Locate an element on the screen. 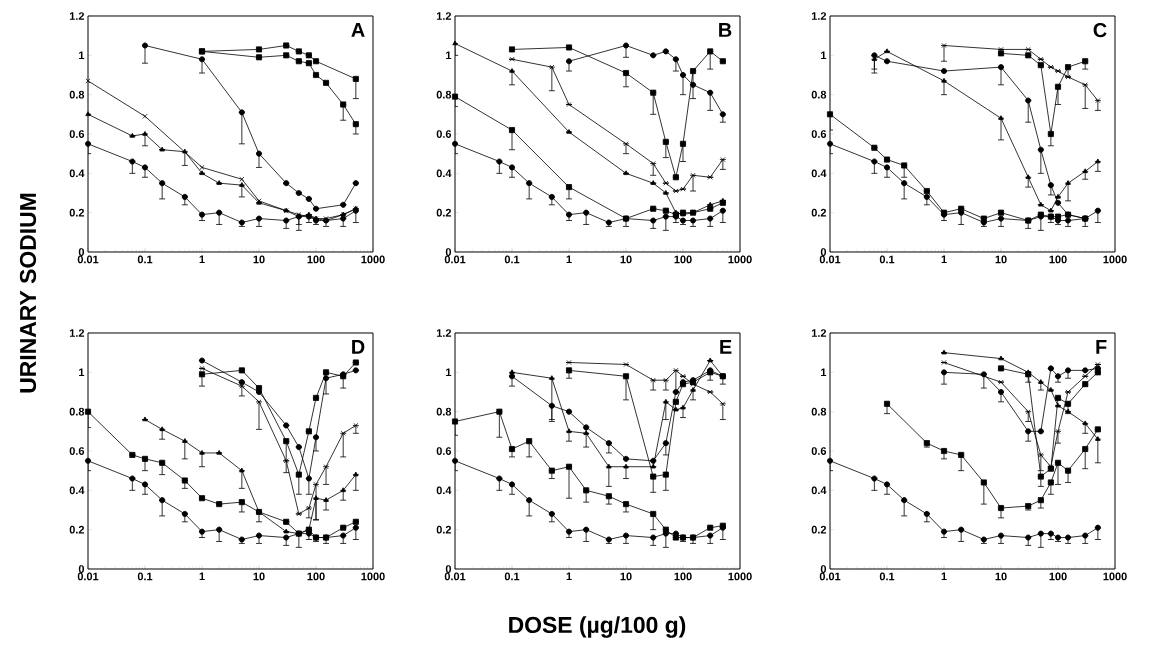 Image resolution: width=1149 pixels, height=649 pixels. chart-title: C is located at coordinates (1100, 30).